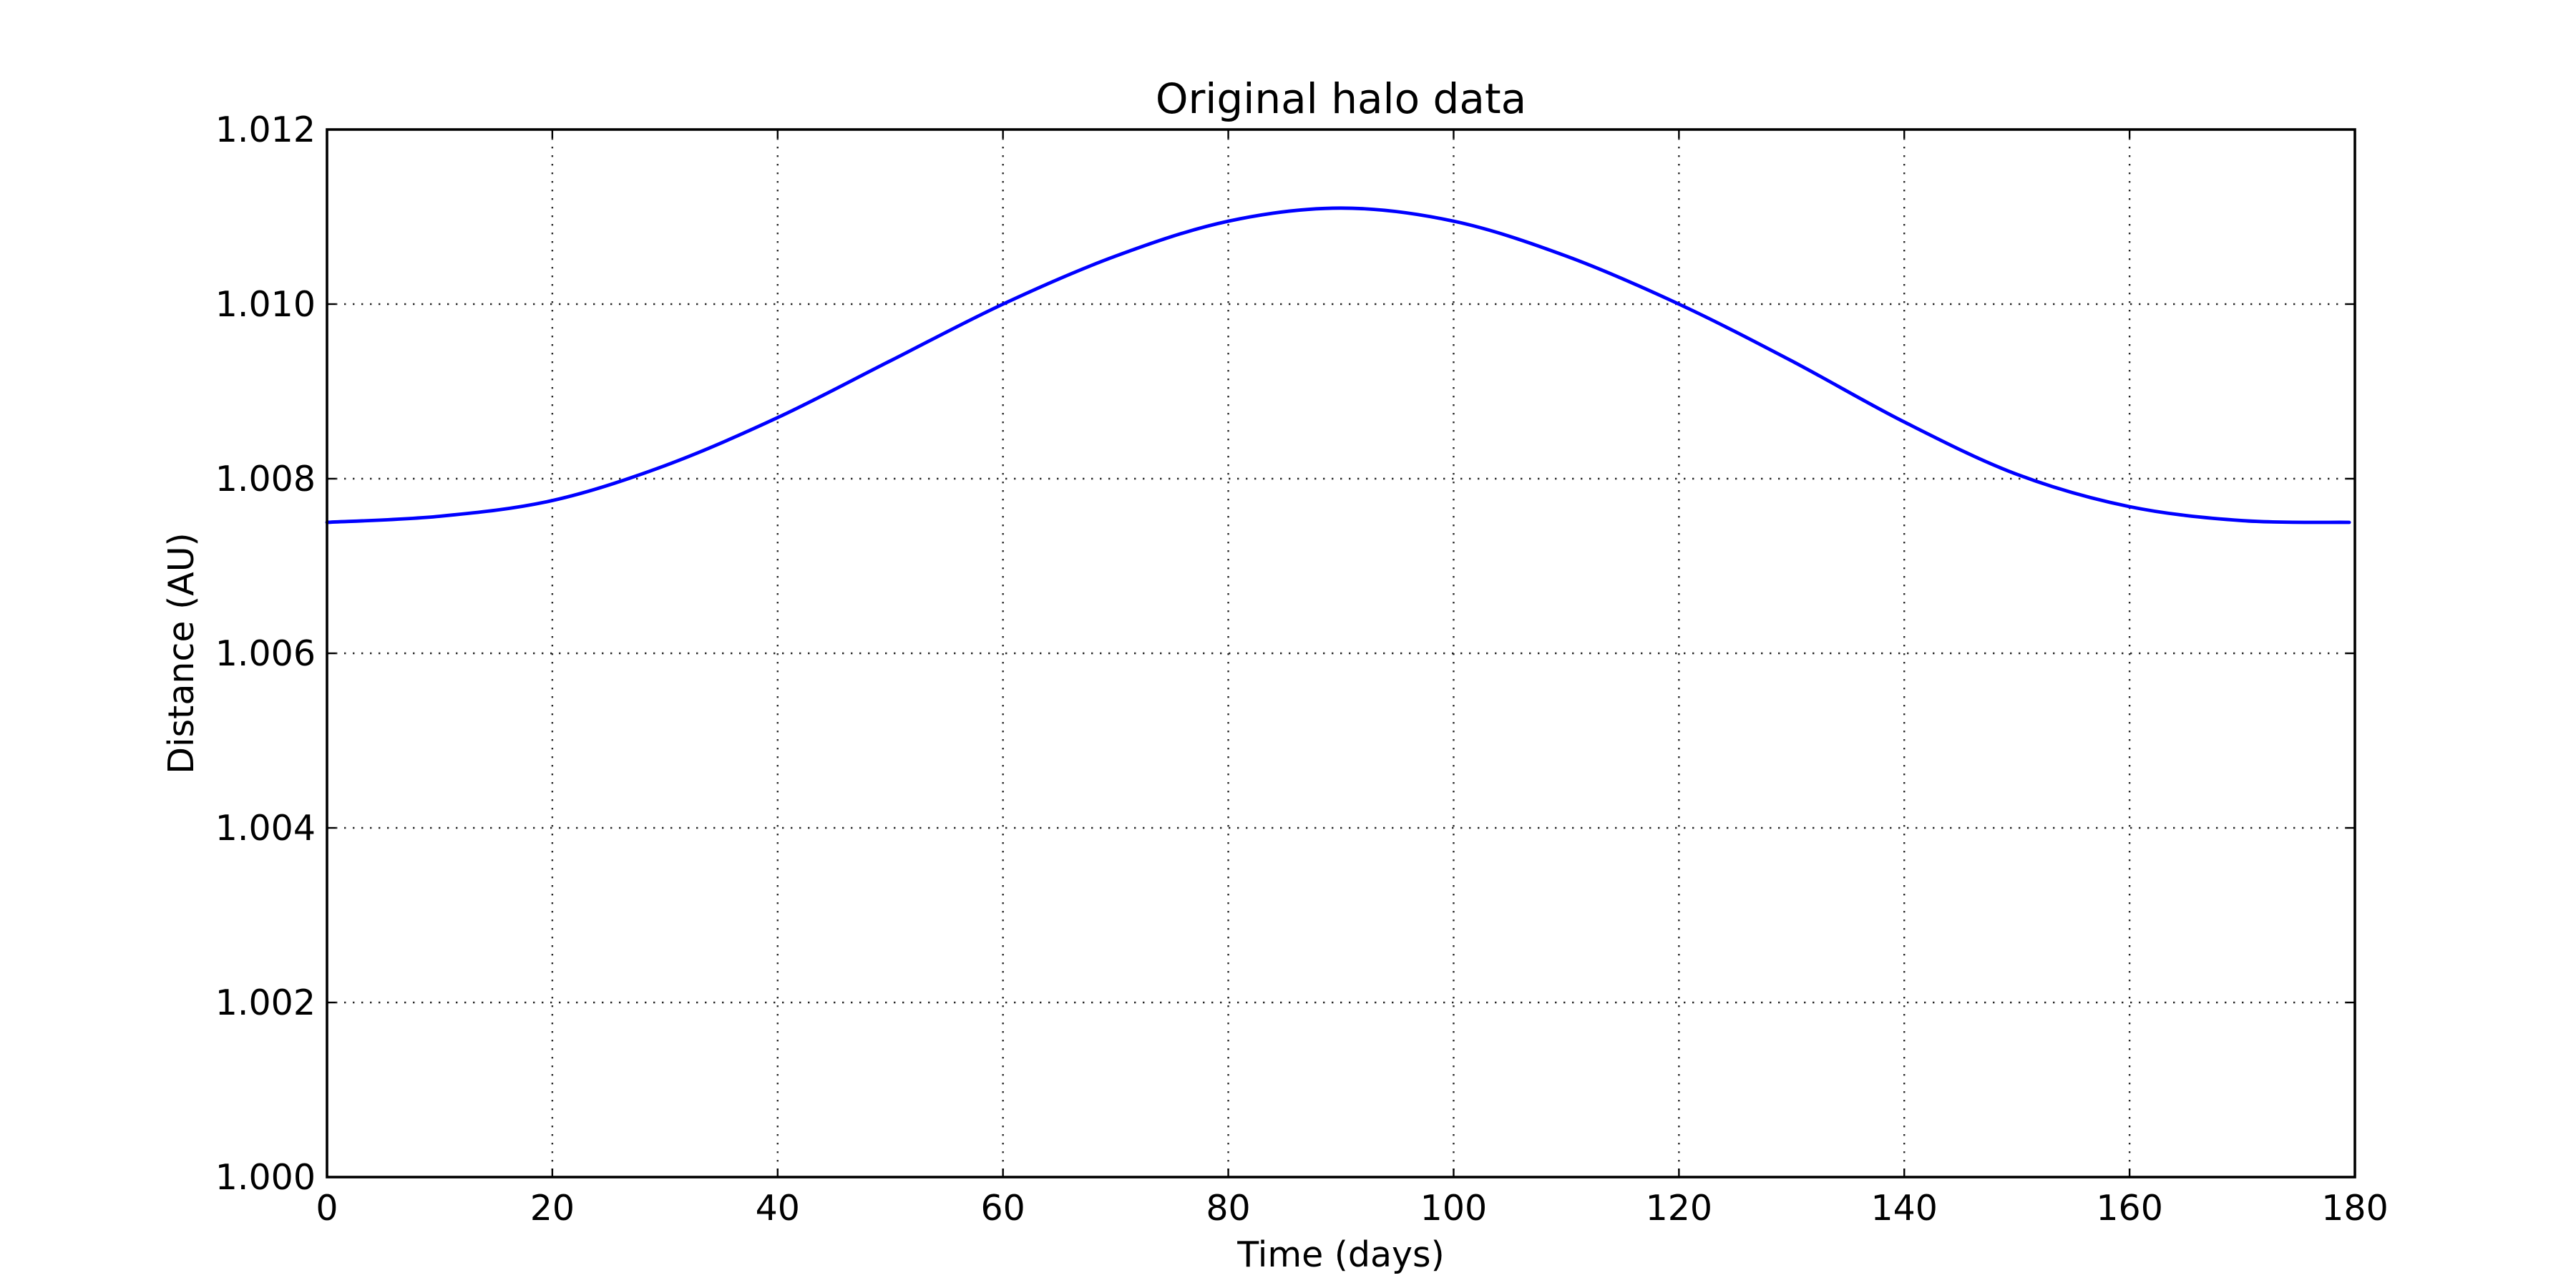 This screenshot has height=1288, width=2576. What do you see at coordinates (265, 129) in the screenshot?
I see `y-tick-label: 1.012` at bounding box center [265, 129].